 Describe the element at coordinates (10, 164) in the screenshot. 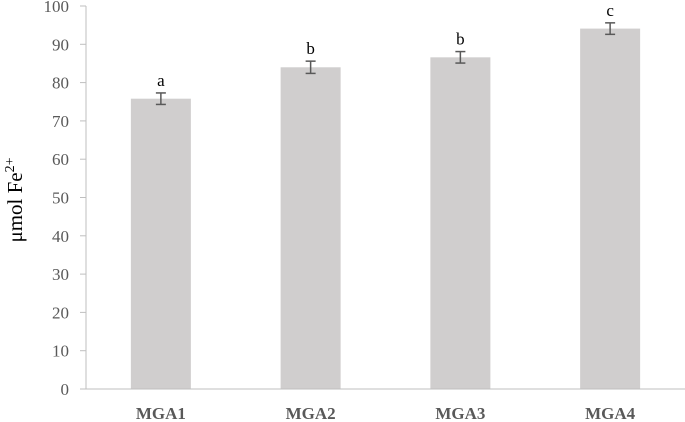

I see `y-axis-label-superscript: 2+` at that location.